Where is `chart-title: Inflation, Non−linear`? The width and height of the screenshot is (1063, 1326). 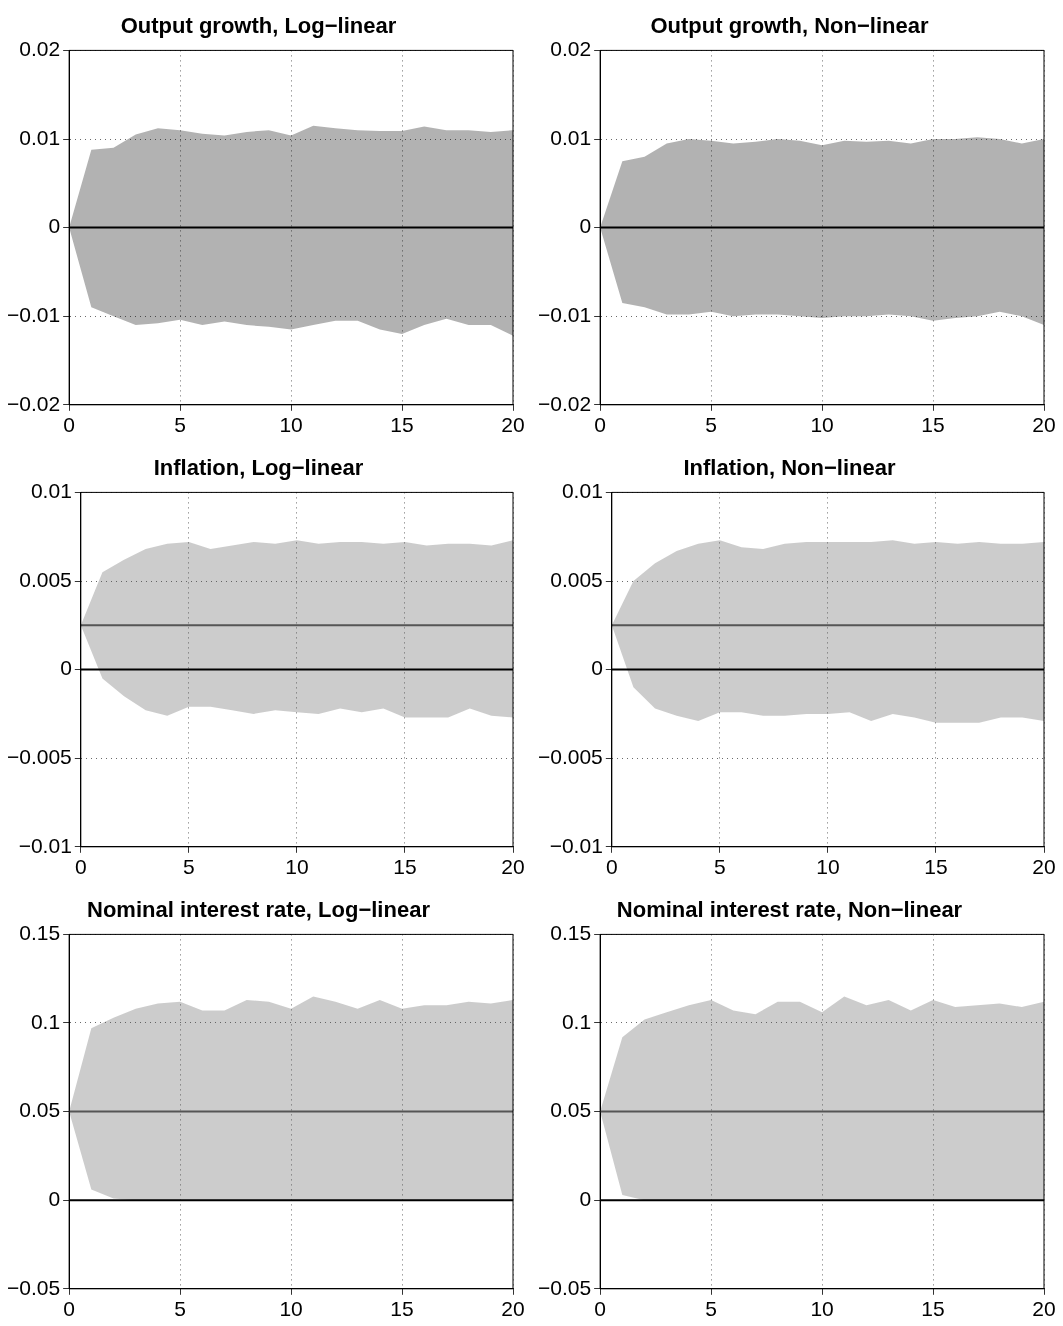 chart-title: Inflation, Non−linear is located at coordinates (789, 468).